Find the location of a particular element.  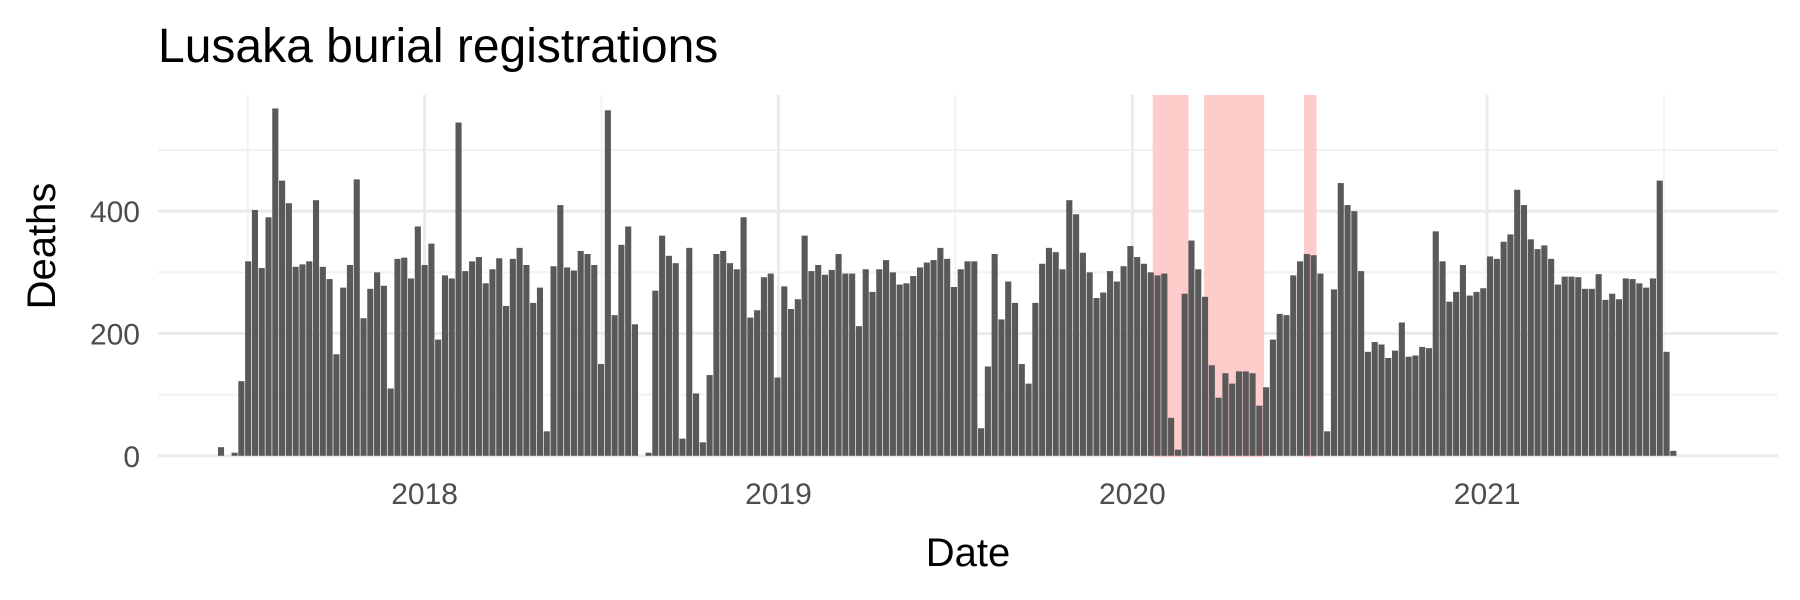

x-tick-label: 2021 is located at coordinates (1487, 494).